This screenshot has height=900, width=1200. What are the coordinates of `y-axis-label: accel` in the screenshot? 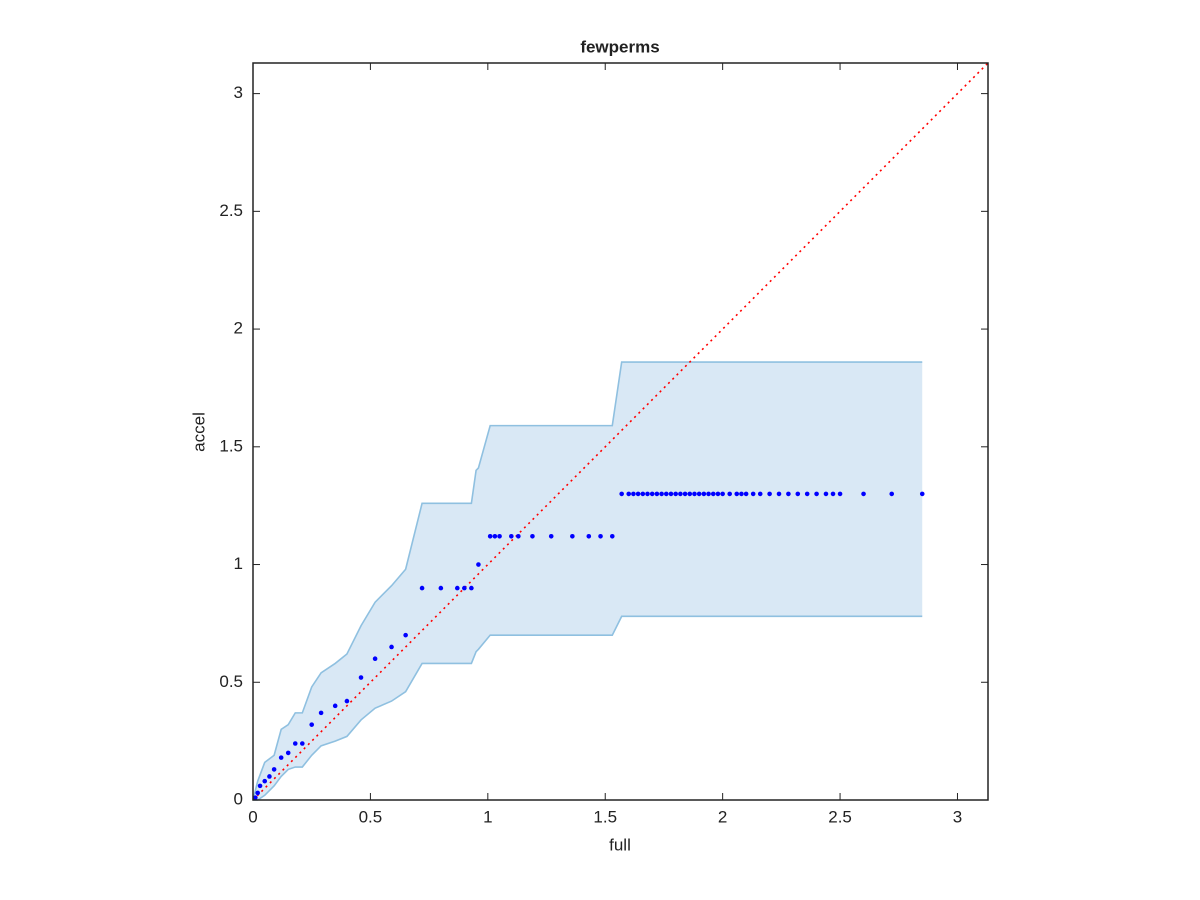 It's located at (198, 432).